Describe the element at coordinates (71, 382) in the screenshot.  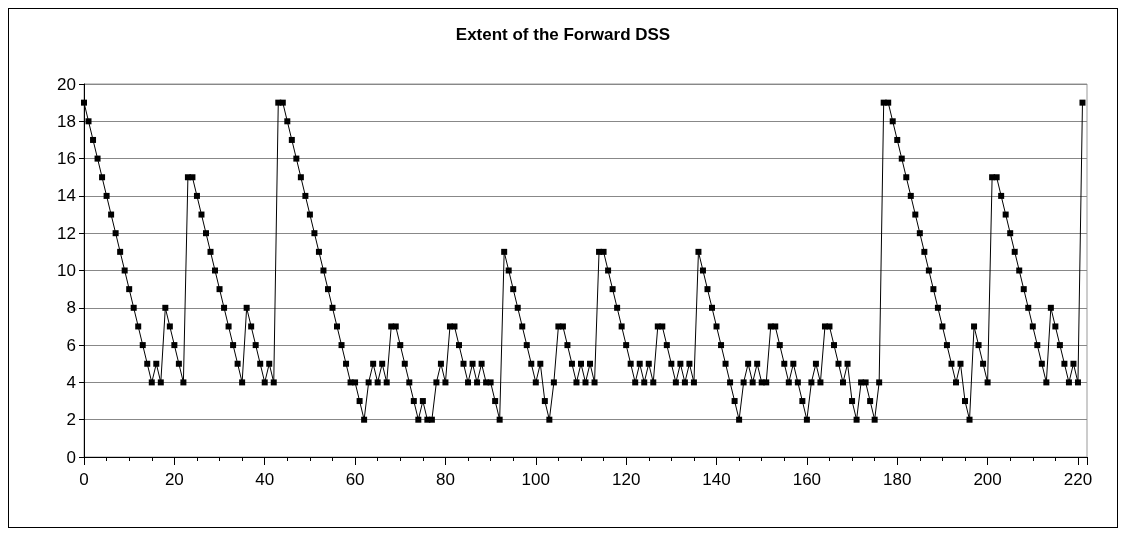
I see `y-tick-label: 4` at that location.